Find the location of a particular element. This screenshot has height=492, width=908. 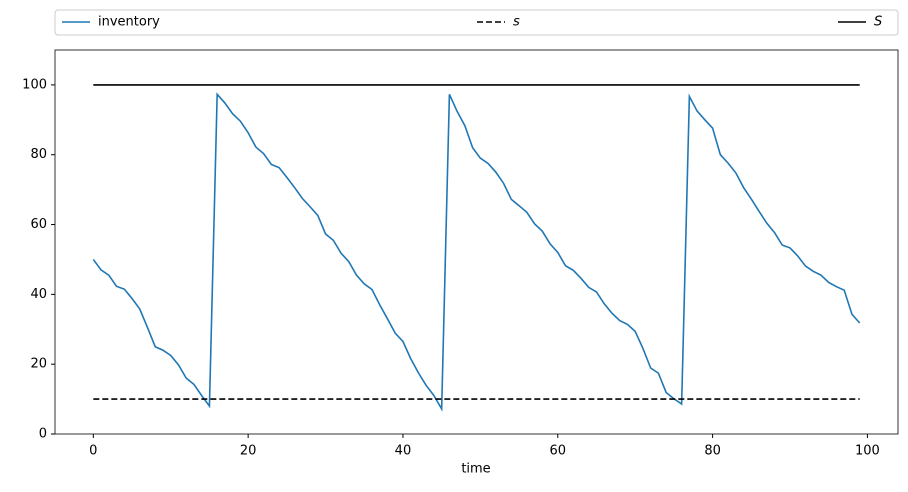

x-tick-label: 20 is located at coordinates (248, 451).